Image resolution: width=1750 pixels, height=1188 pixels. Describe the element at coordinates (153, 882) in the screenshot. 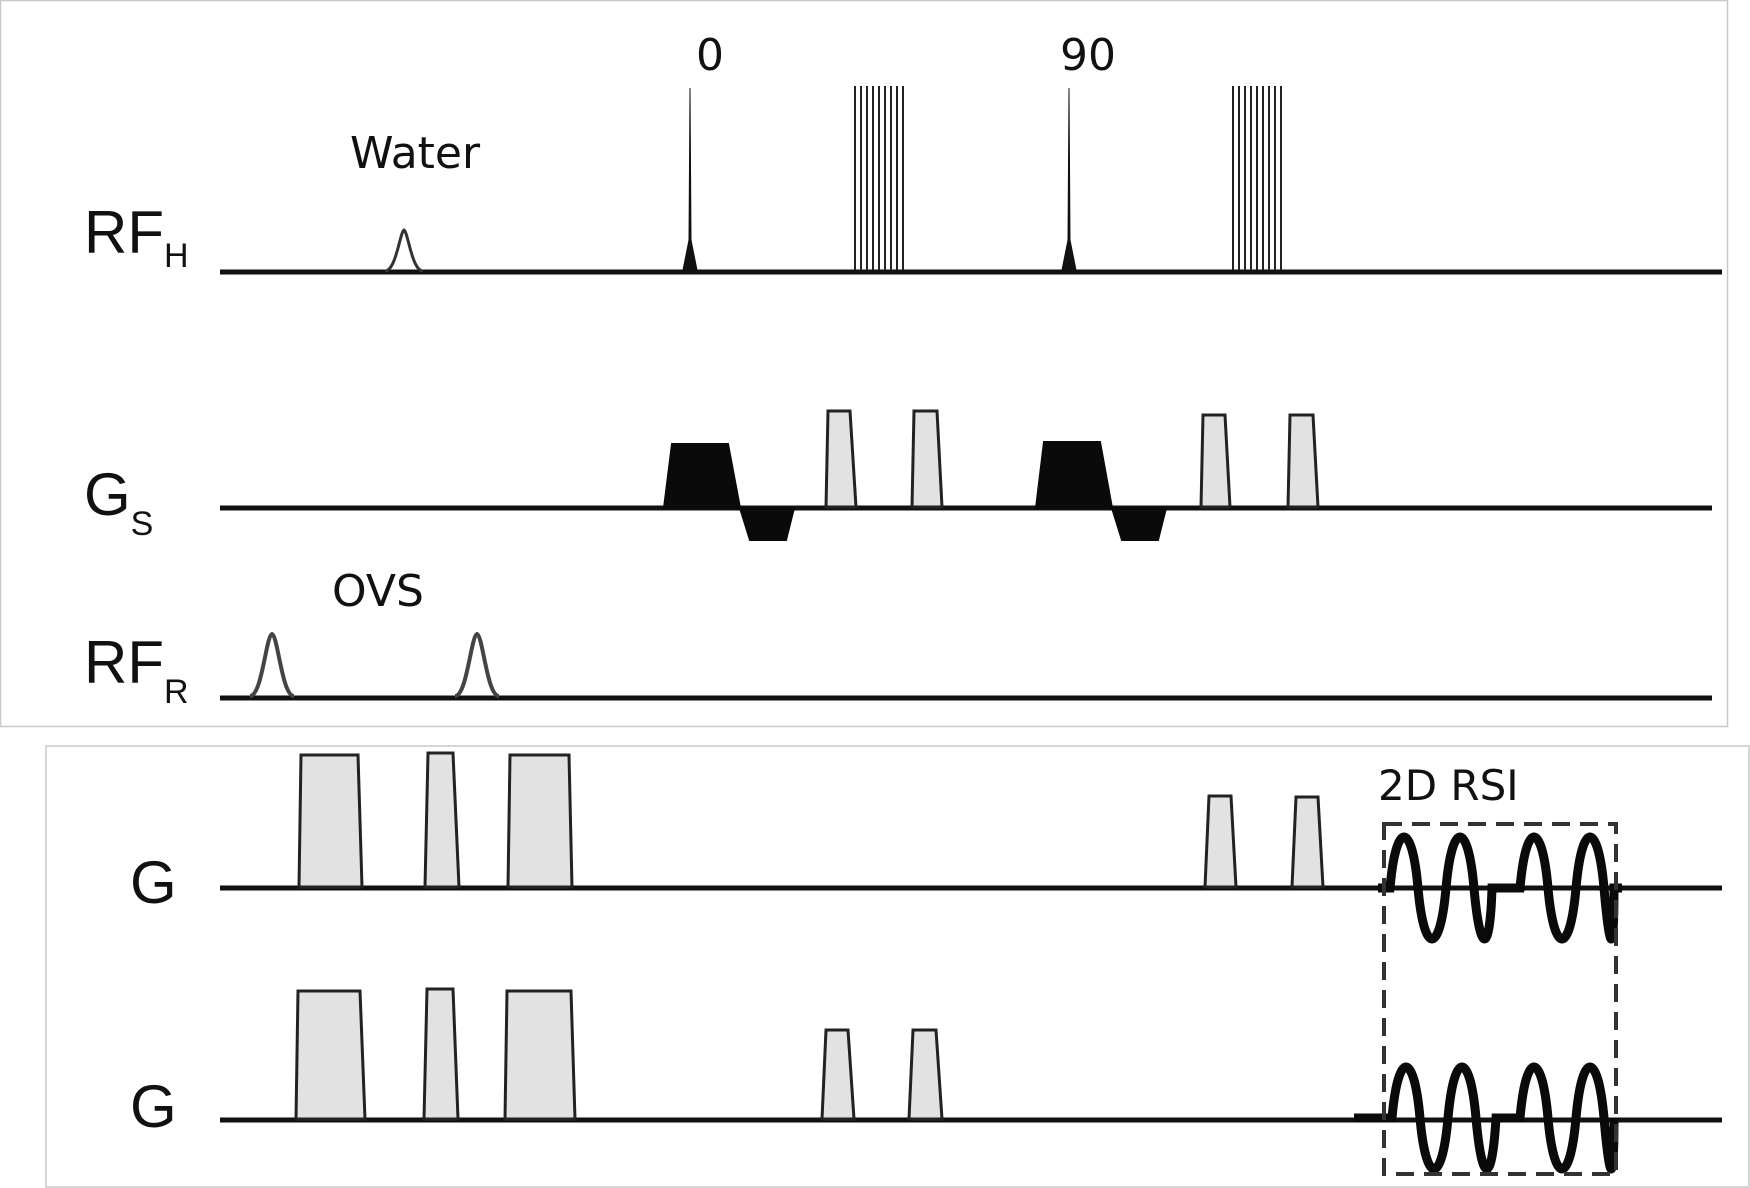

I see `g1-label: G` at that location.